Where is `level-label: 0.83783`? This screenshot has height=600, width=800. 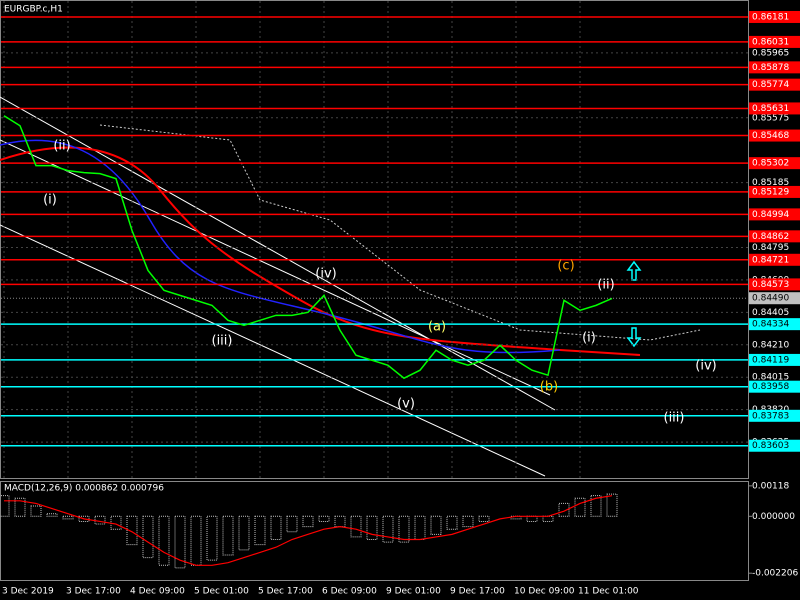
level-label: 0.83783 is located at coordinates (770, 416).